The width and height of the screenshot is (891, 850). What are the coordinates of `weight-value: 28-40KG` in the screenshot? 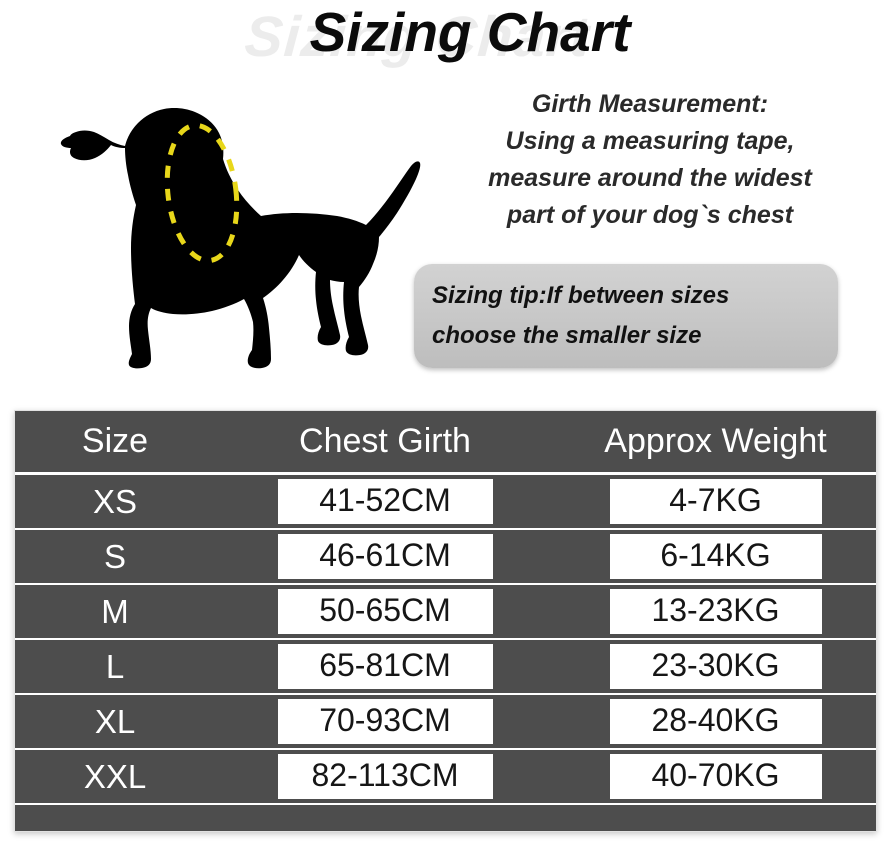 It's located at (715, 721).